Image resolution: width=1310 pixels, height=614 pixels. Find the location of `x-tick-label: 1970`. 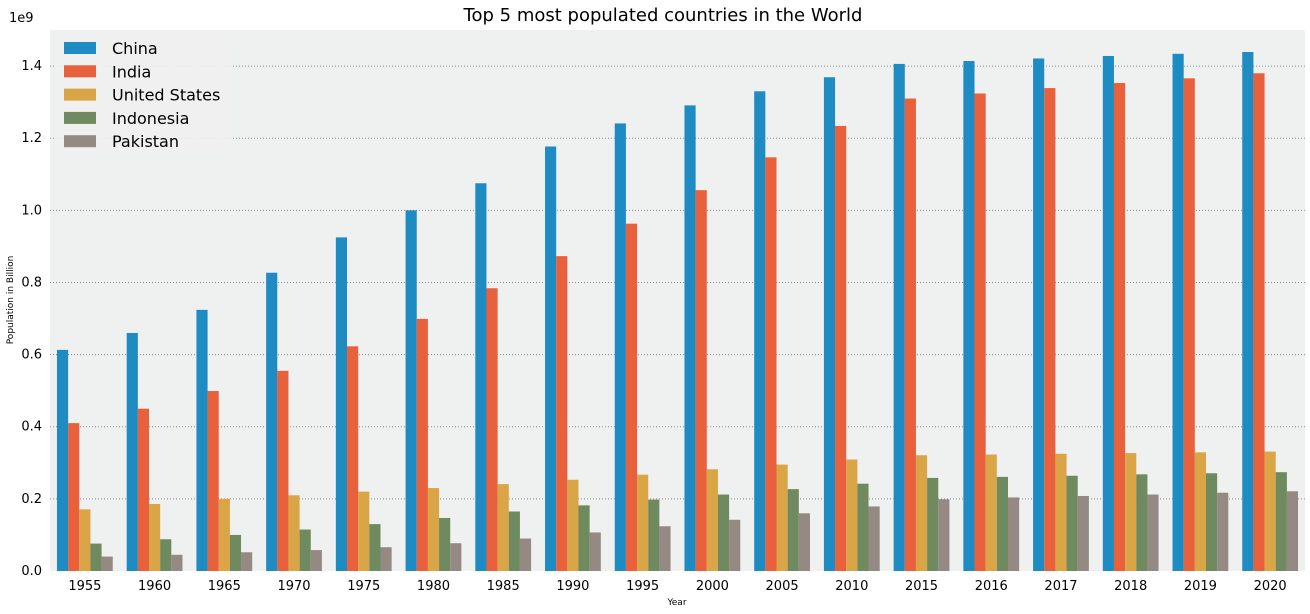

x-tick-label: 1970 is located at coordinates (293, 586).